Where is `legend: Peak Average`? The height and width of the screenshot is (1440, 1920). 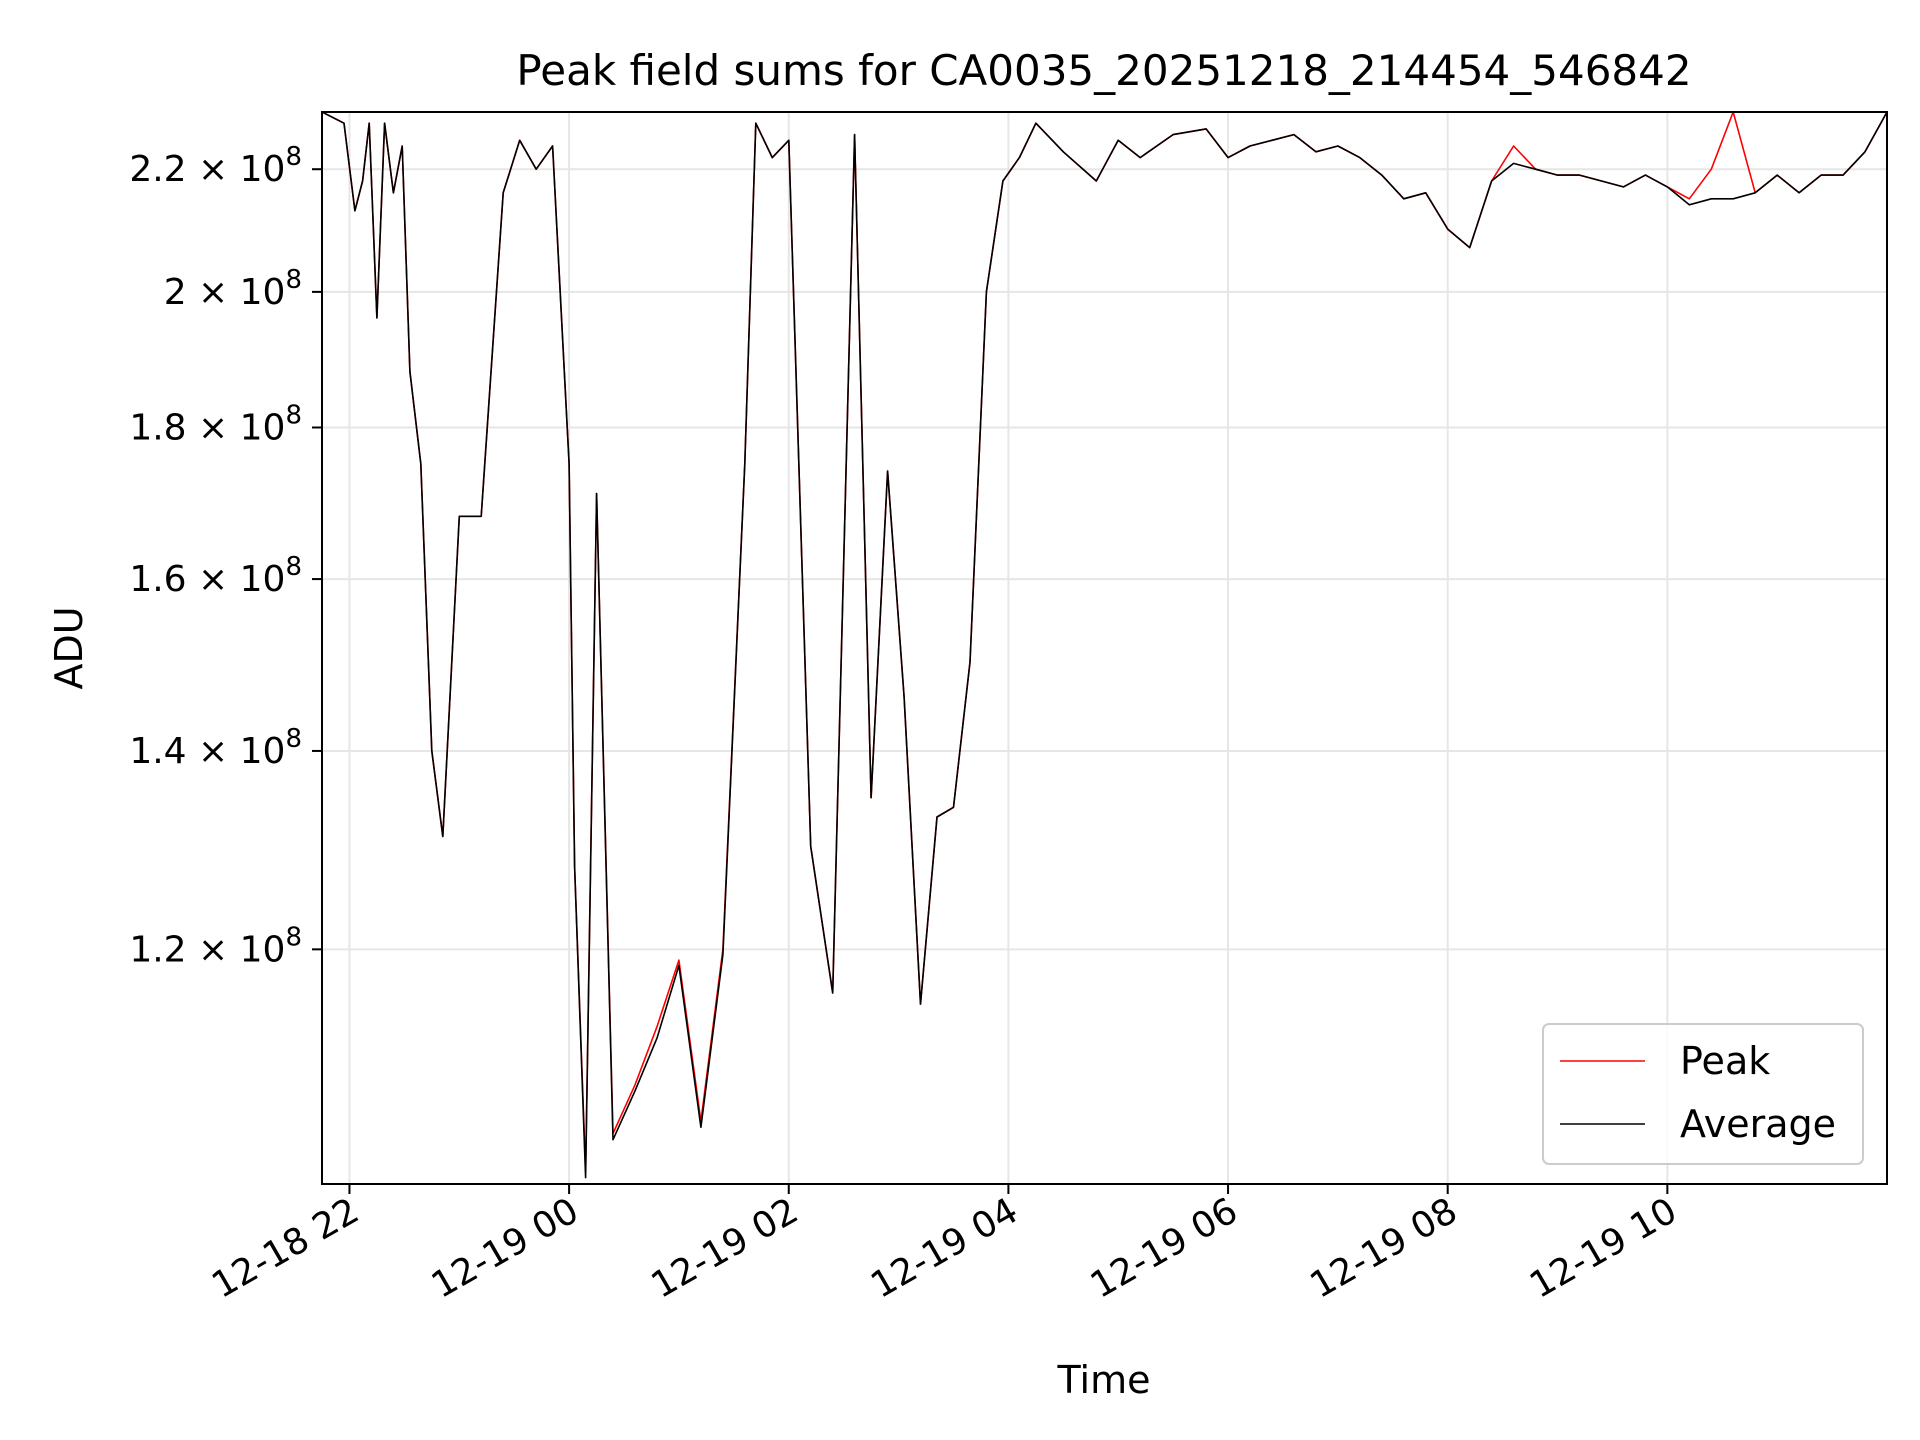 legend: Peak Average is located at coordinates (1703, 1094).